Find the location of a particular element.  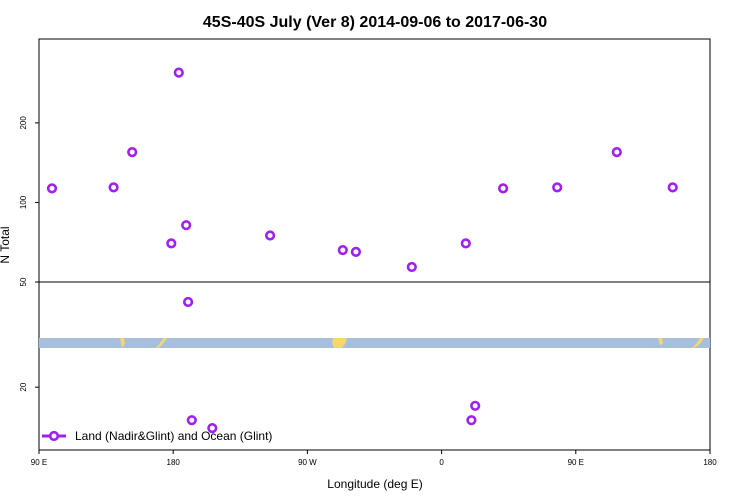

map-strip is located at coordinates (374, 343).